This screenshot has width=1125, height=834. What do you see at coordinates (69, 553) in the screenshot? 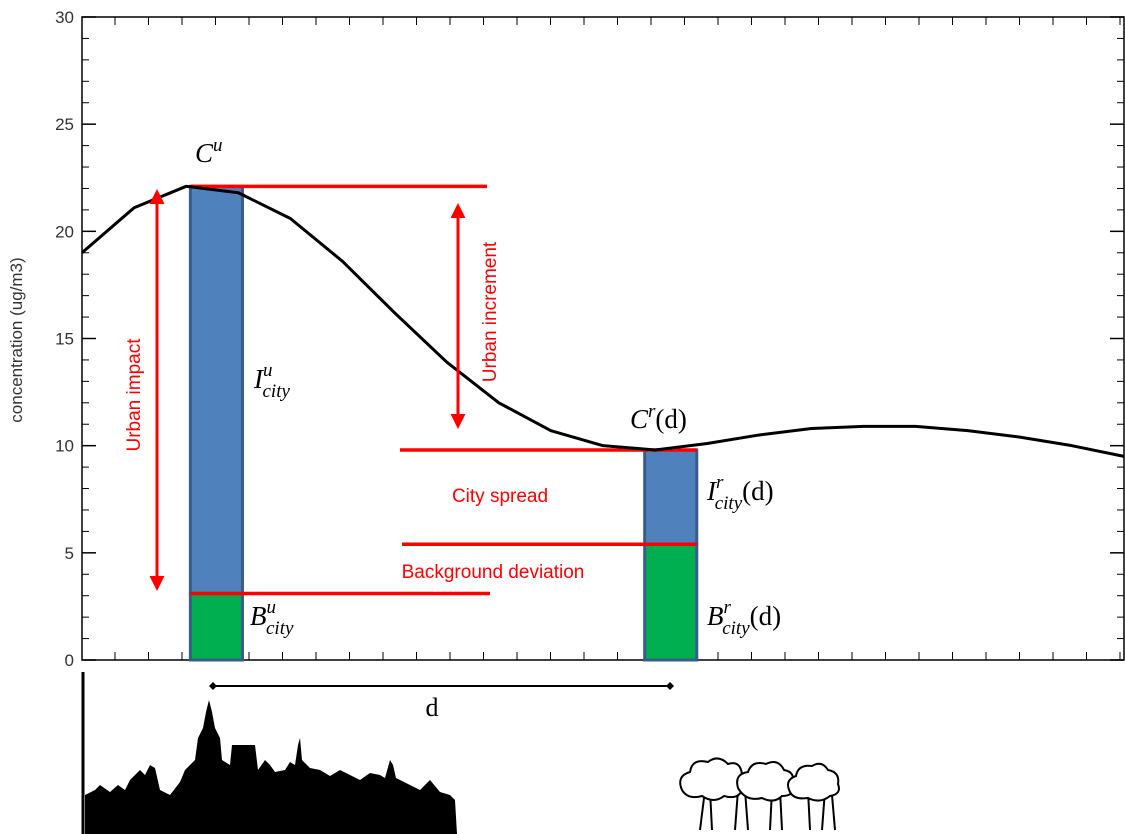
I see `y-tick-label: 5` at bounding box center [69, 553].